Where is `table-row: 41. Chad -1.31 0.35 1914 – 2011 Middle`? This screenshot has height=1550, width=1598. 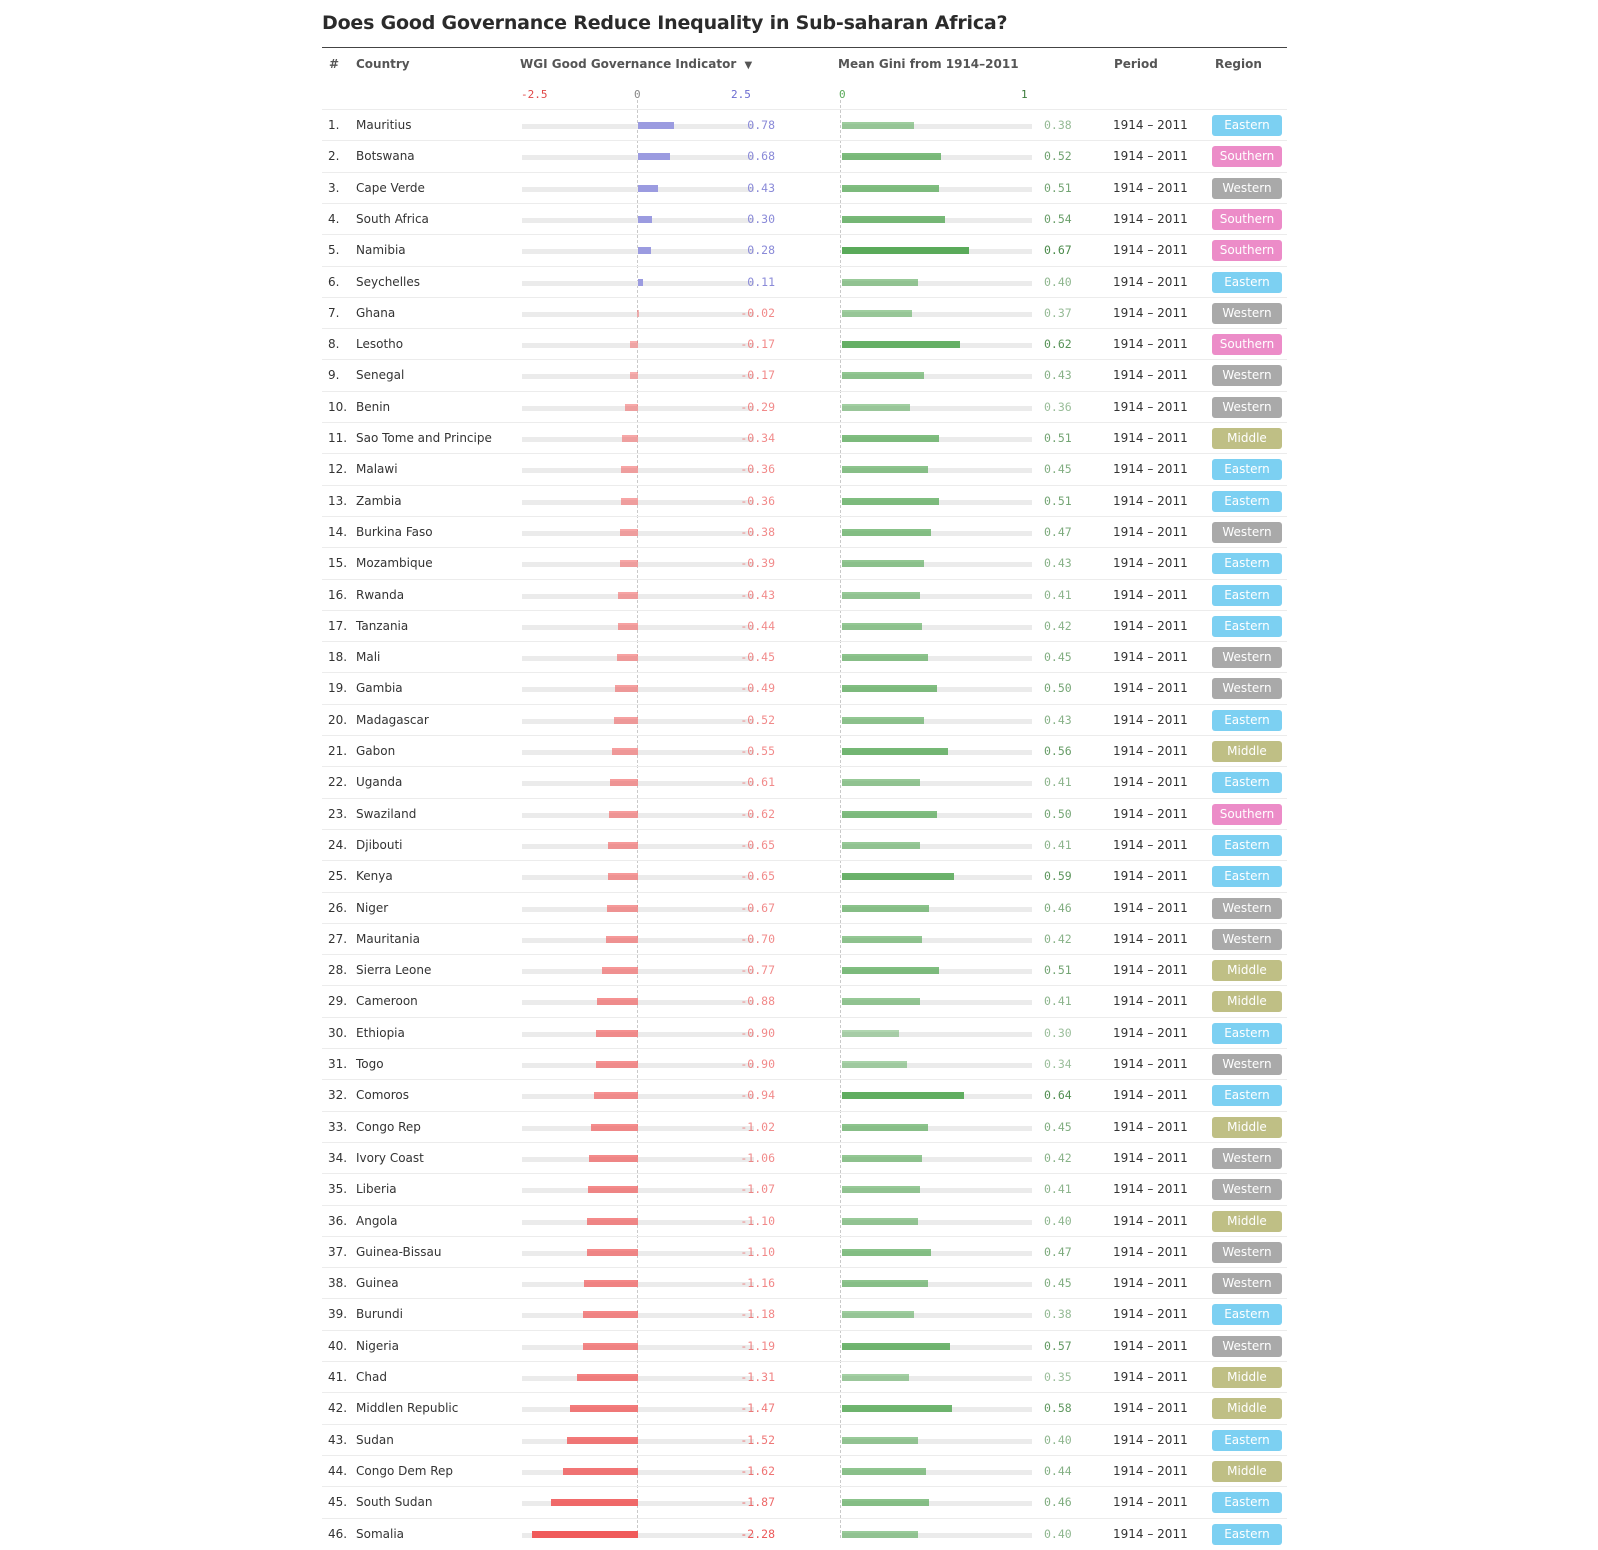
table-row: 41. Chad -1.31 0.35 1914 – 2011 Middle is located at coordinates (804, 1377).